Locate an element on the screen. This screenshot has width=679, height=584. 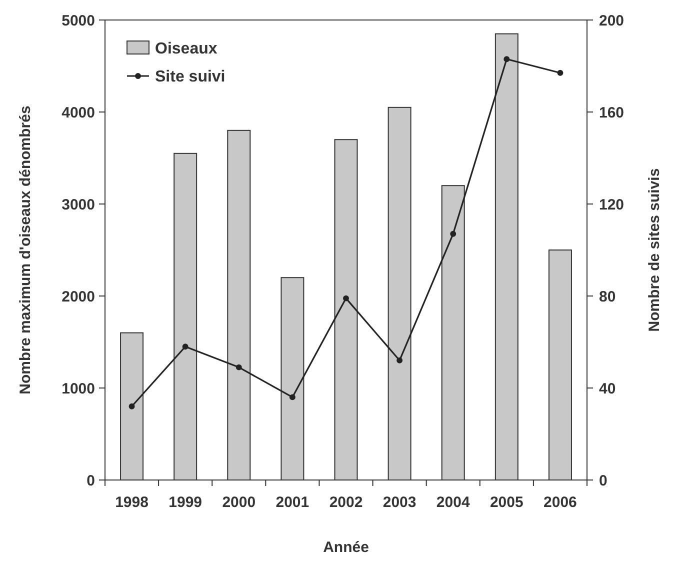
y2-tick-label: 120 is located at coordinates (611, 205).